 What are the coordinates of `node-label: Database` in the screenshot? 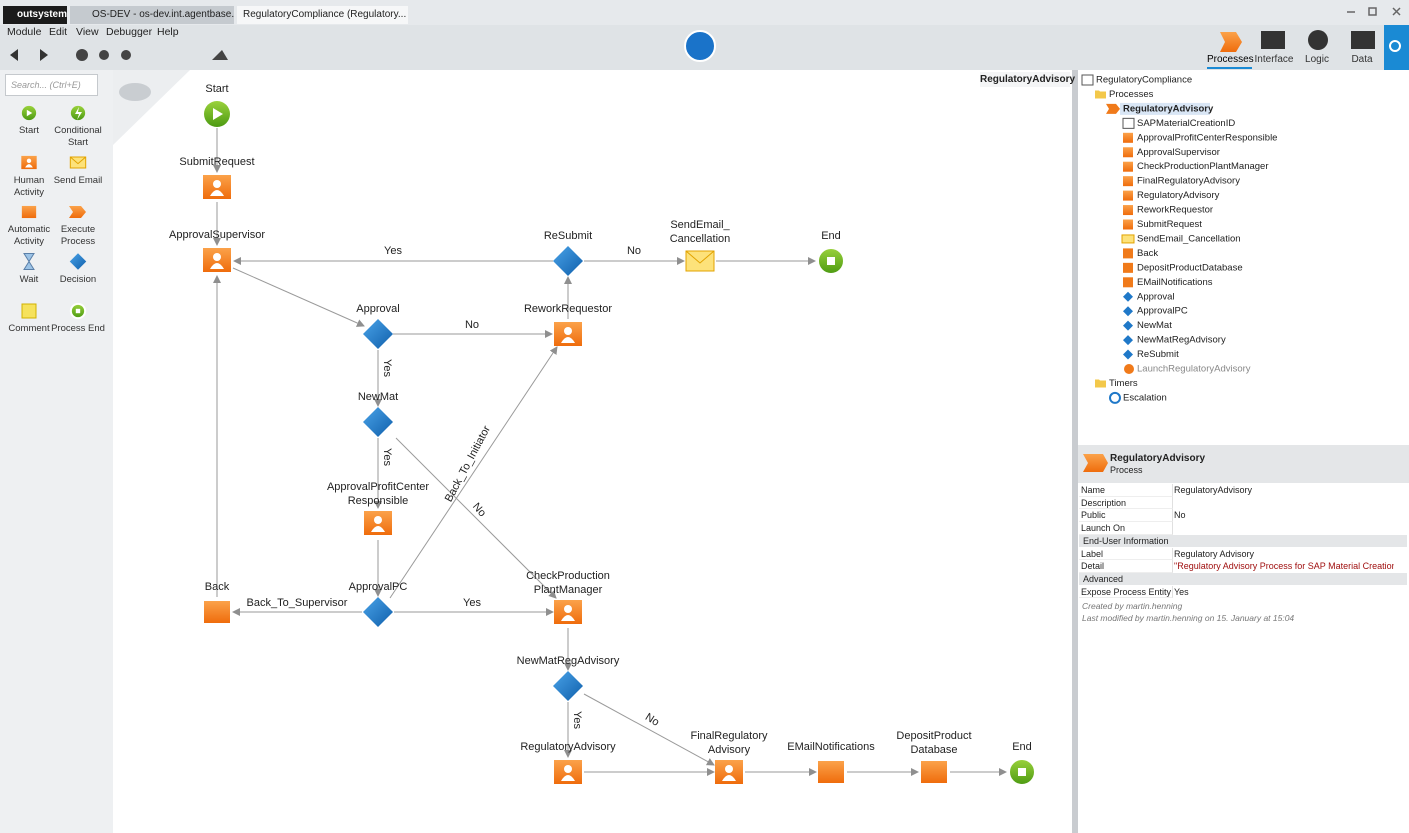 It's located at (933, 750).